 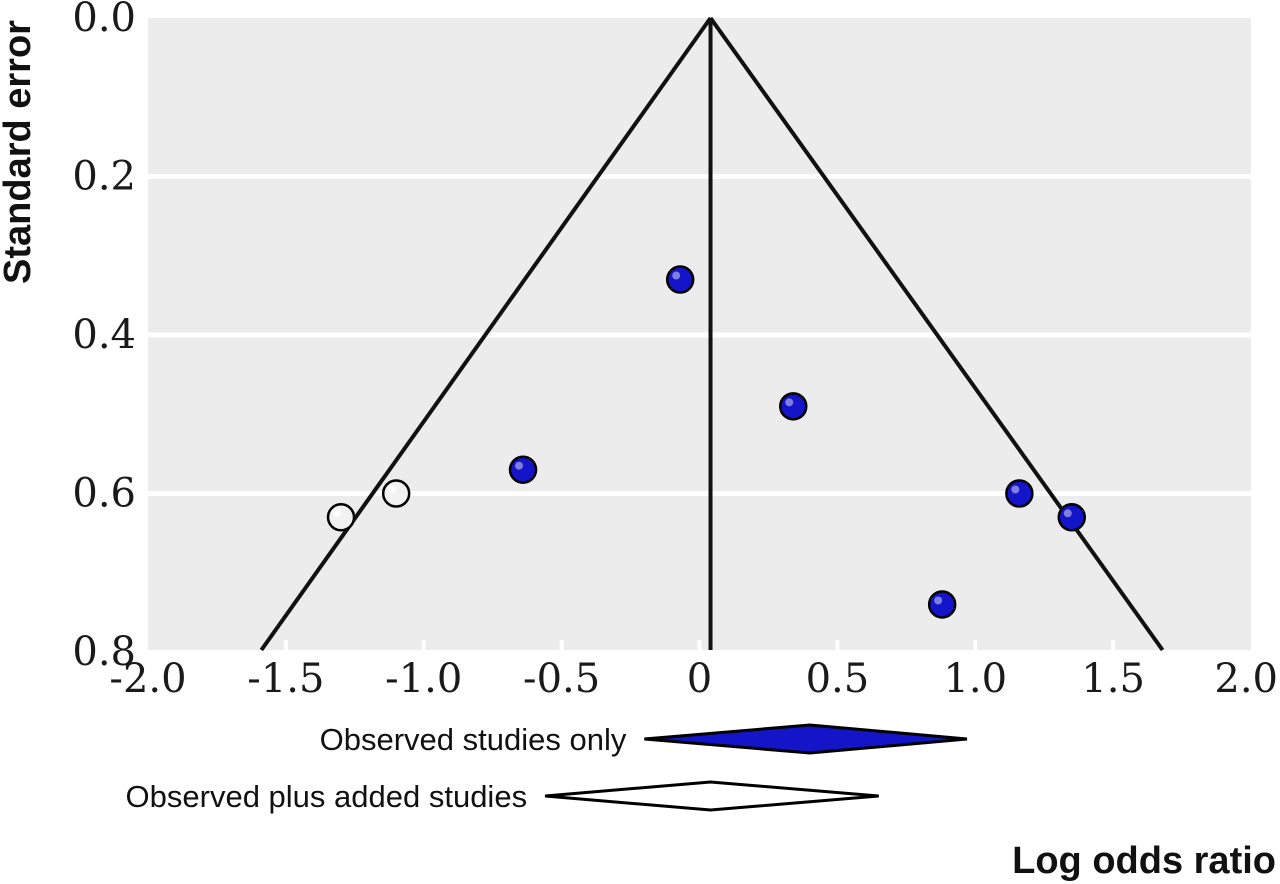 I want to click on x-tick-label-5: 0.5, so click(x=838, y=679).